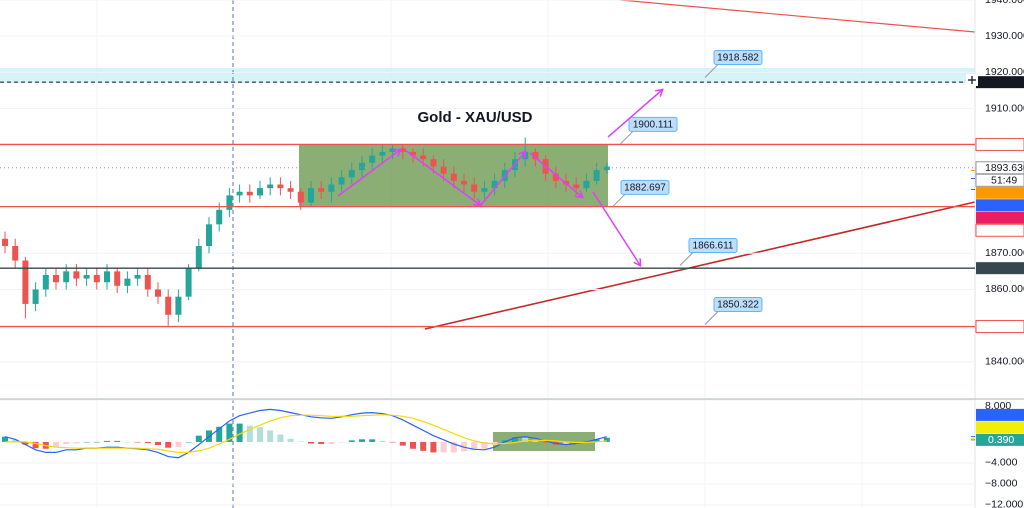 Image resolution: width=1024 pixels, height=508 pixels. Describe the element at coordinates (1004, 168) in the screenshot. I see `price-tag-label: 1893.630` at that location.